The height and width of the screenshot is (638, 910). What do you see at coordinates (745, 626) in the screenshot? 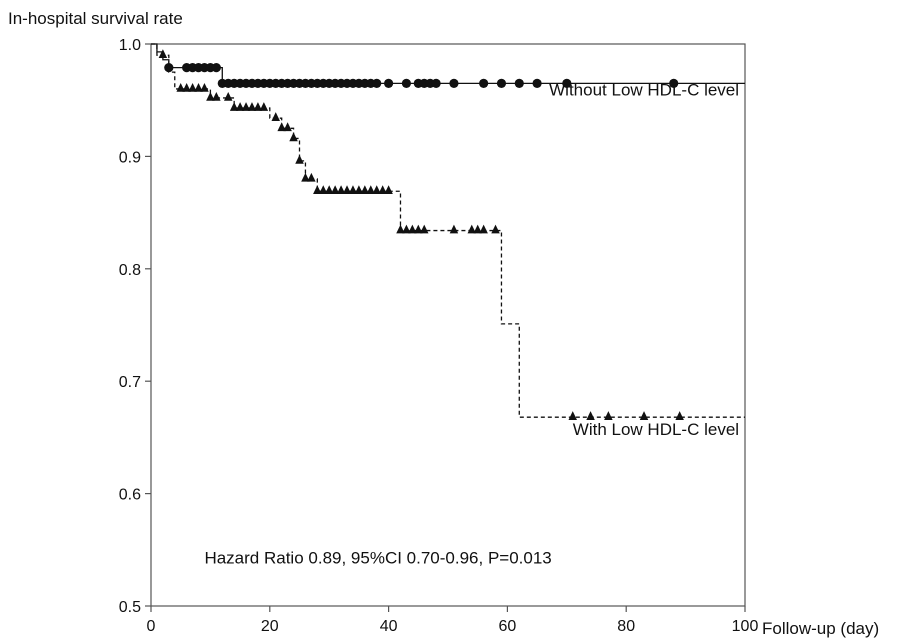
I see `x-tick-label: 100` at bounding box center [745, 626].